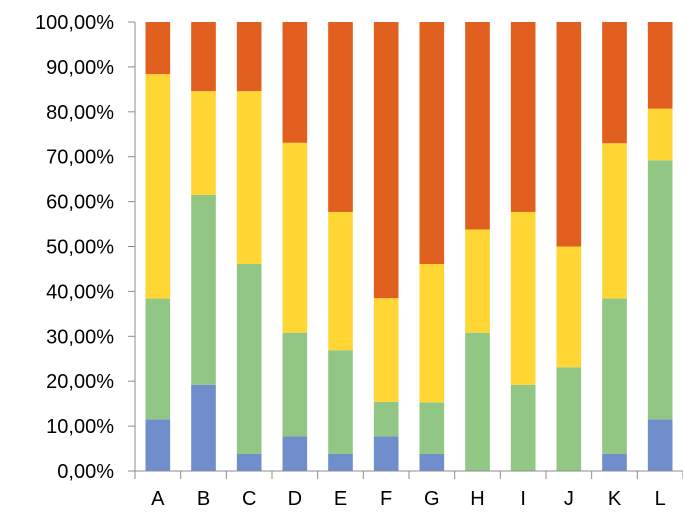 This screenshot has height=519, width=683. I want to click on bar-segment-E-s4, so click(340, 117).